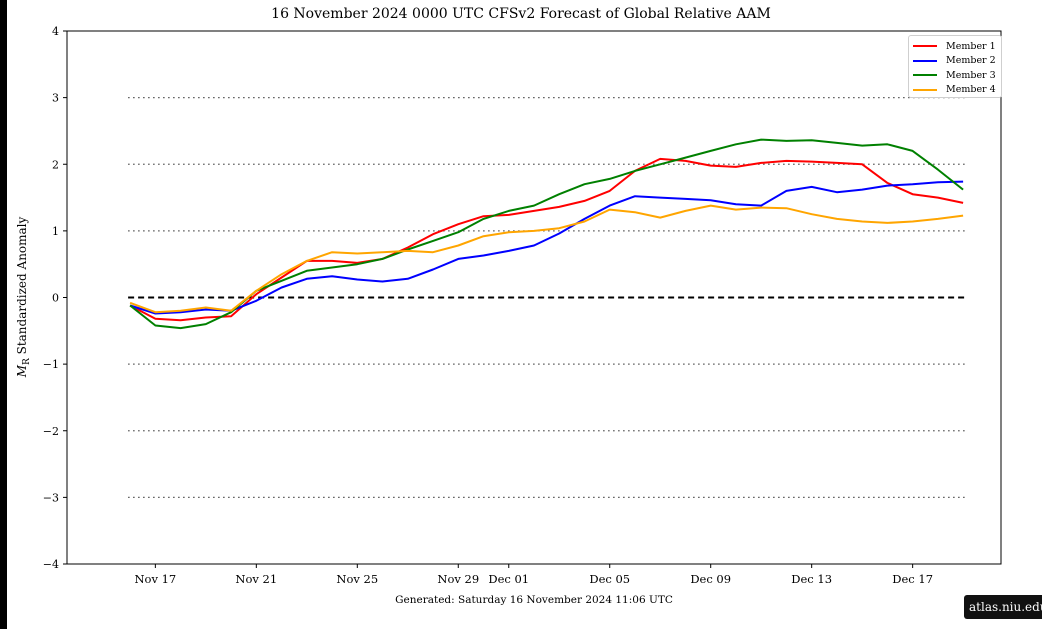 Image resolution: width=1042 pixels, height=629 pixels. I want to click on x-tick-label: Dec 13, so click(811, 579).